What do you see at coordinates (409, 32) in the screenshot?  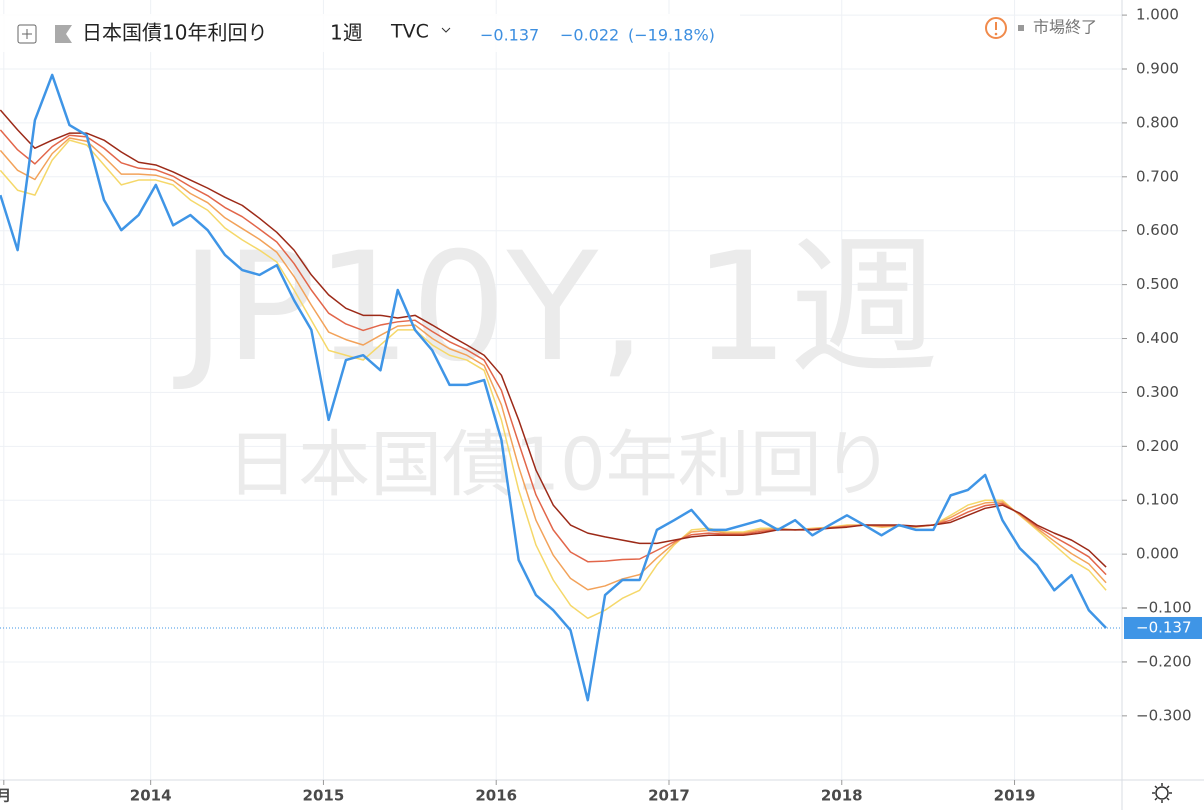 I see `source: TVC` at bounding box center [409, 32].